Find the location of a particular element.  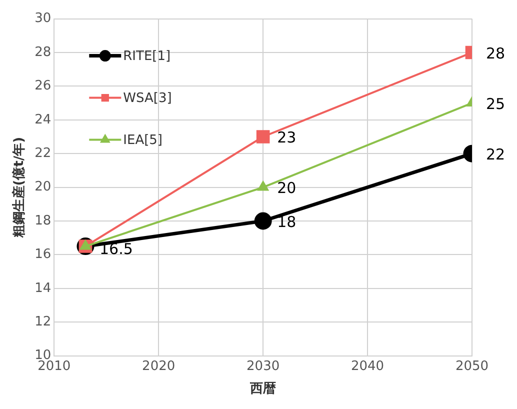

y-axis-title: 粗鋼生産(億t/年) is located at coordinates (19, 187).